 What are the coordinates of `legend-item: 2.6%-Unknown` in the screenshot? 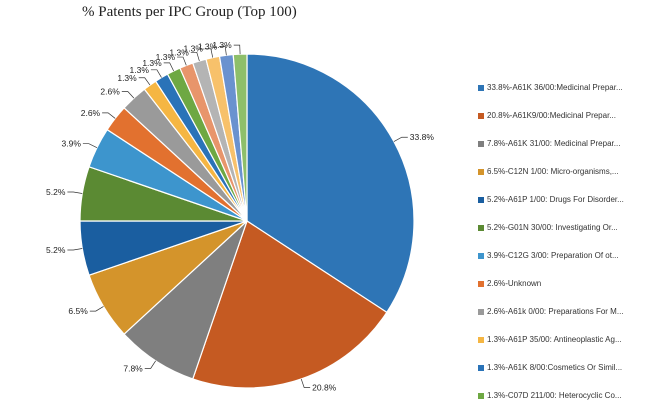 It's located at (561, 293).